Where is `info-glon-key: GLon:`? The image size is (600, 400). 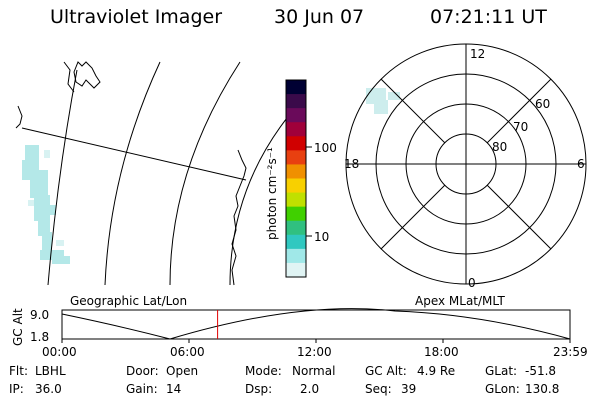 info-glon-key: GLon: is located at coordinates (502, 389).